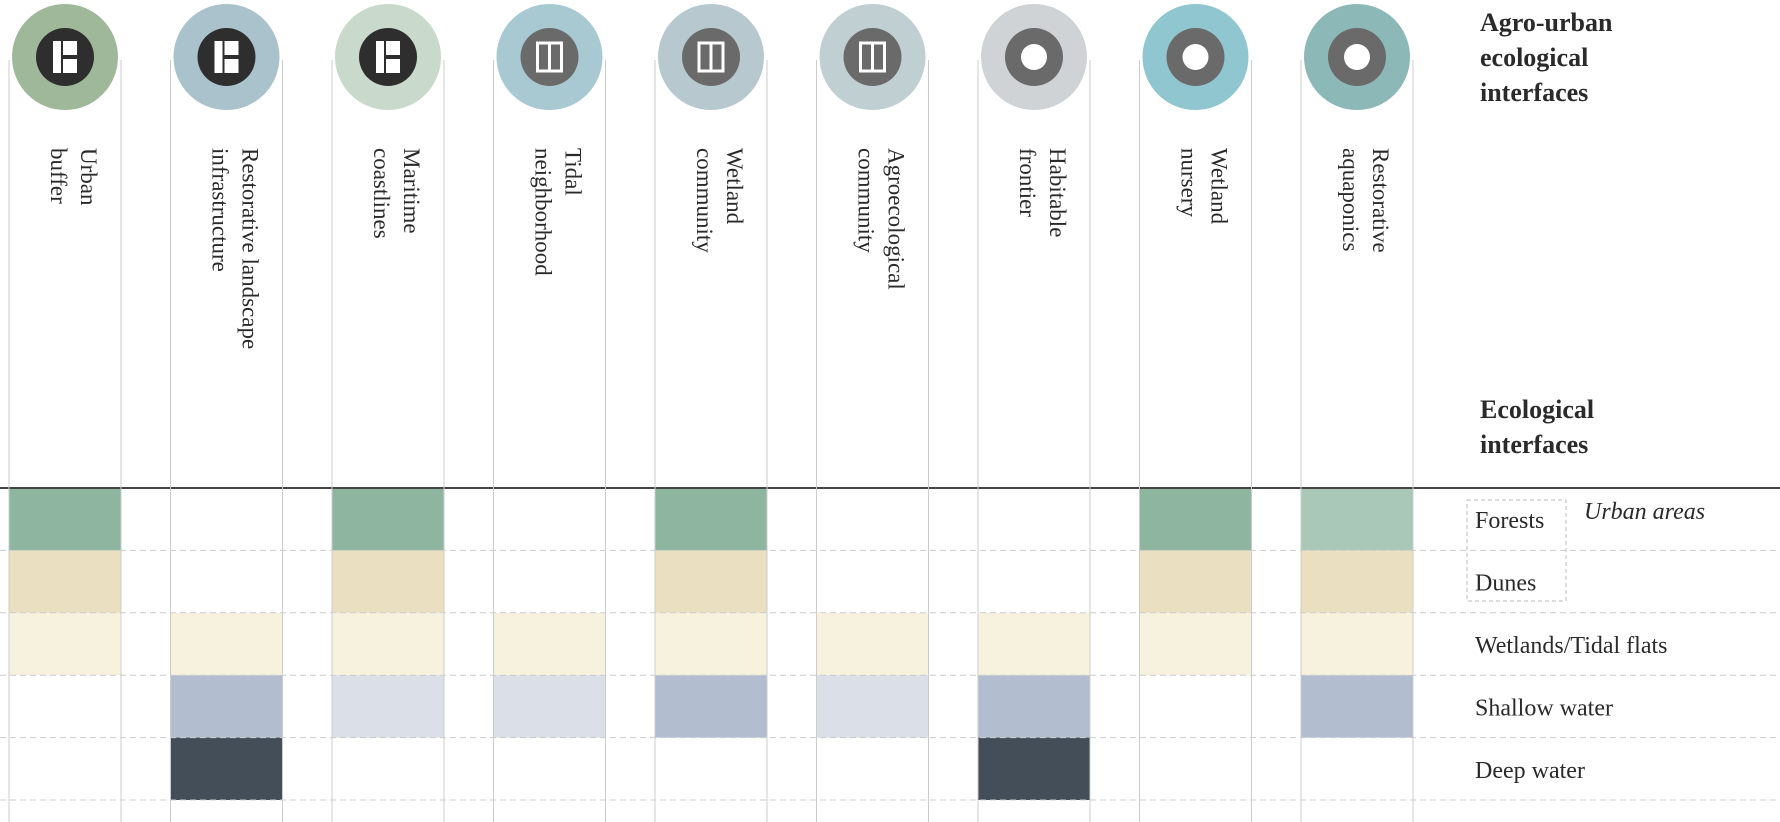  What do you see at coordinates (1365, 200) in the screenshot?
I see `column-label: Restorativeaquaponics` at bounding box center [1365, 200].